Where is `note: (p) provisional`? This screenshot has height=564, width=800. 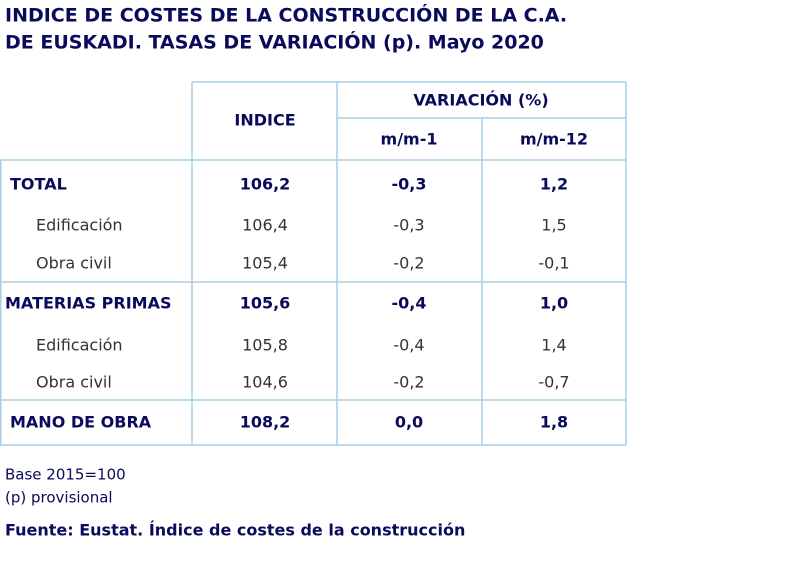 note: (p) provisional is located at coordinates (59, 498).